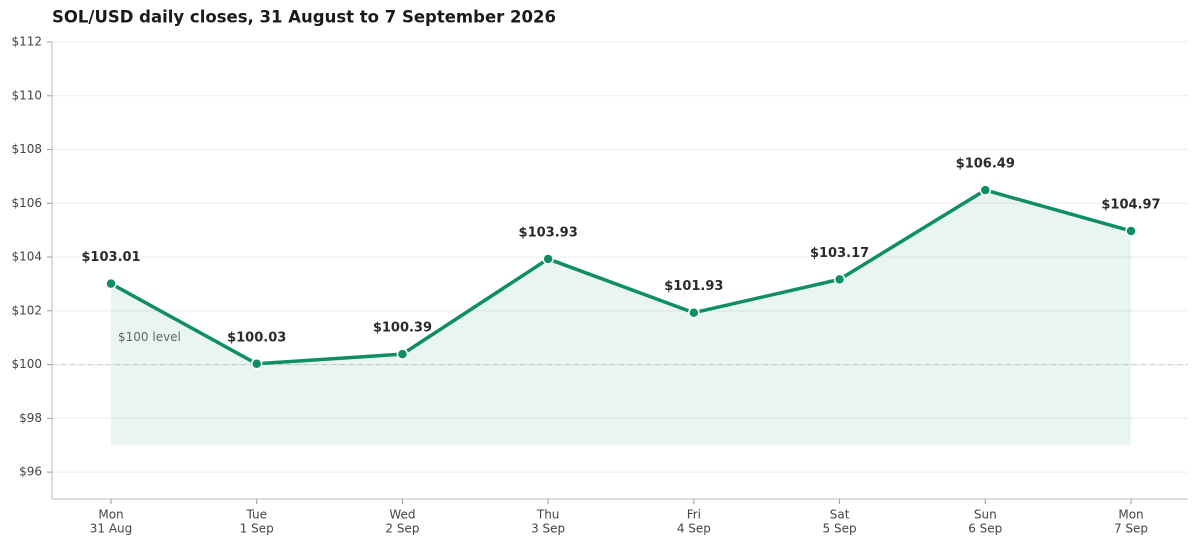 This screenshot has width=1200, height=546. Describe the element at coordinates (1130, 204) in the screenshot. I see `value-label: $104.97` at that location.